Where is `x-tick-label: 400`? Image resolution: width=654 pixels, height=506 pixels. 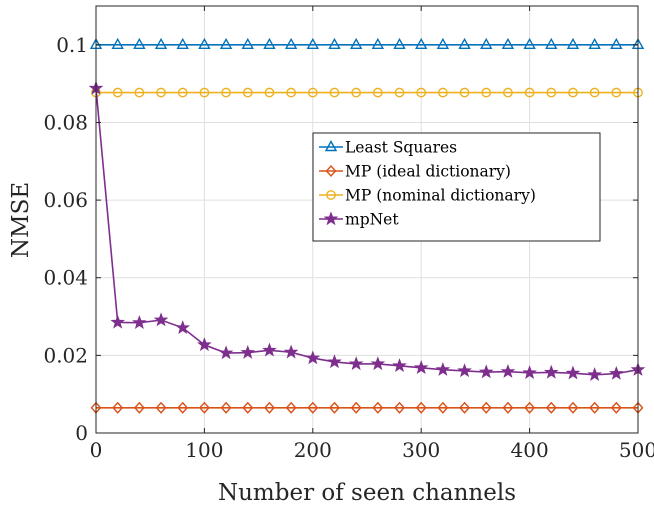 x-tick-label: 400 is located at coordinates (530, 450).